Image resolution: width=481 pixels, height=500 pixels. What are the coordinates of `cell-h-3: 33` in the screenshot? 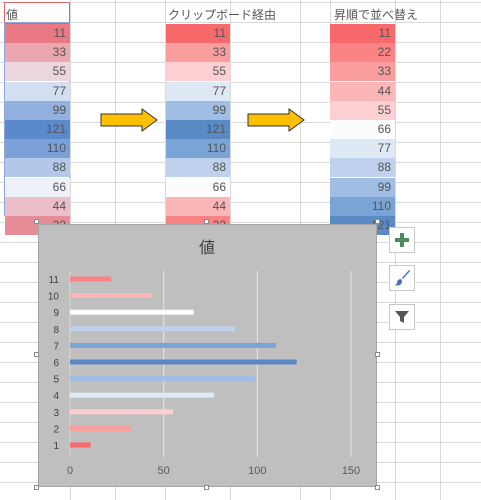 It's located at (362, 72).